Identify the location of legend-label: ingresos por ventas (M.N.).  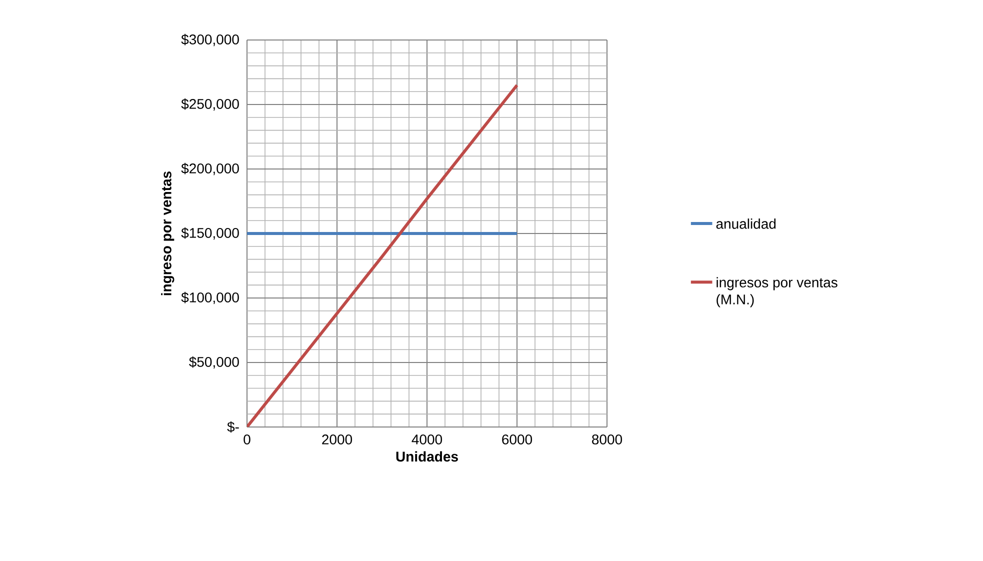
(777, 292).